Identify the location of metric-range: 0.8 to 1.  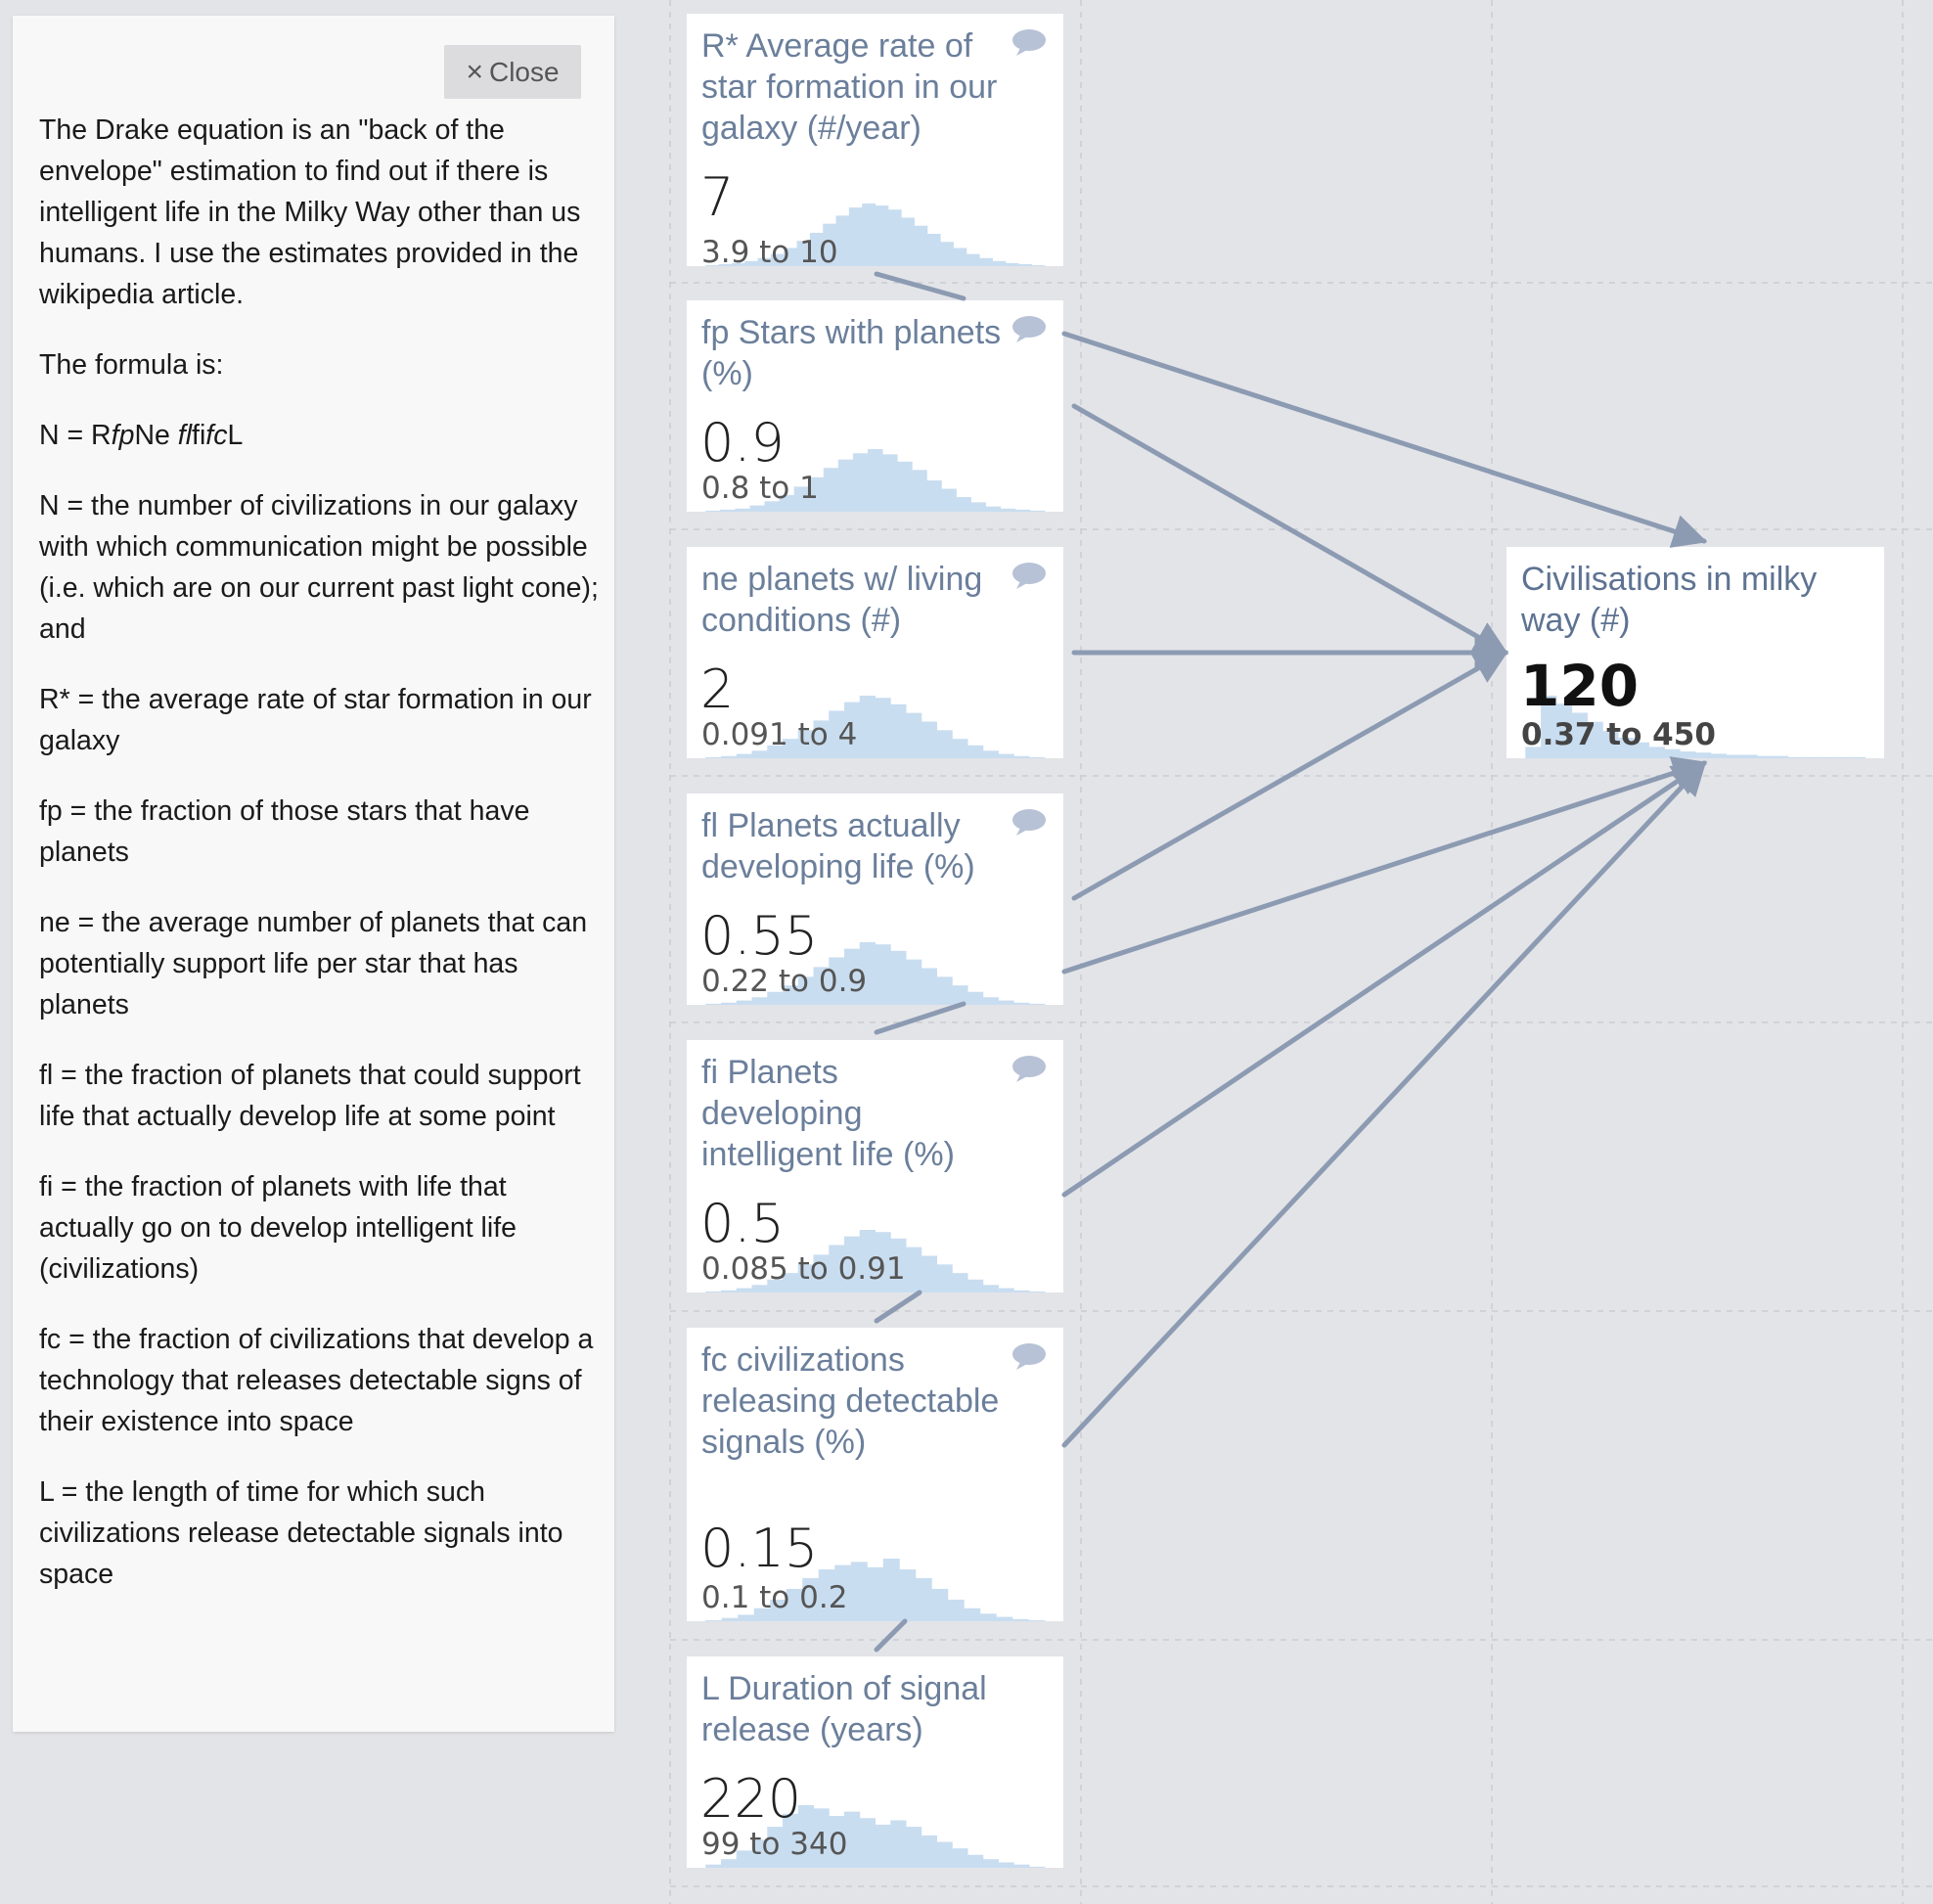
(760, 488).